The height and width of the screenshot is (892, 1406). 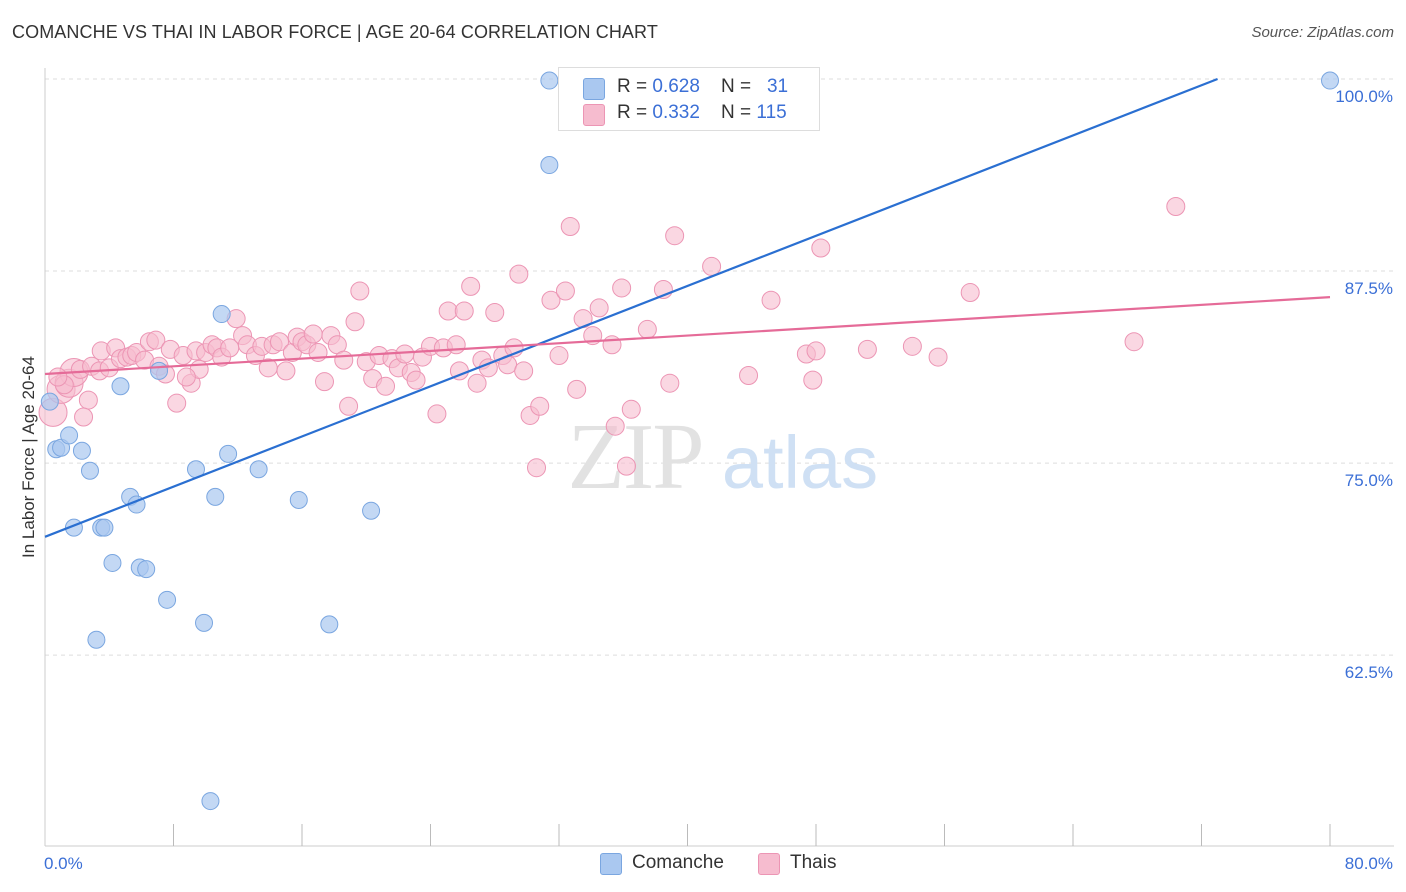 What do you see at coordinates (813, 862) in the screenshot?
I see `legend-label: Thais` at bounding box center [813, 862].